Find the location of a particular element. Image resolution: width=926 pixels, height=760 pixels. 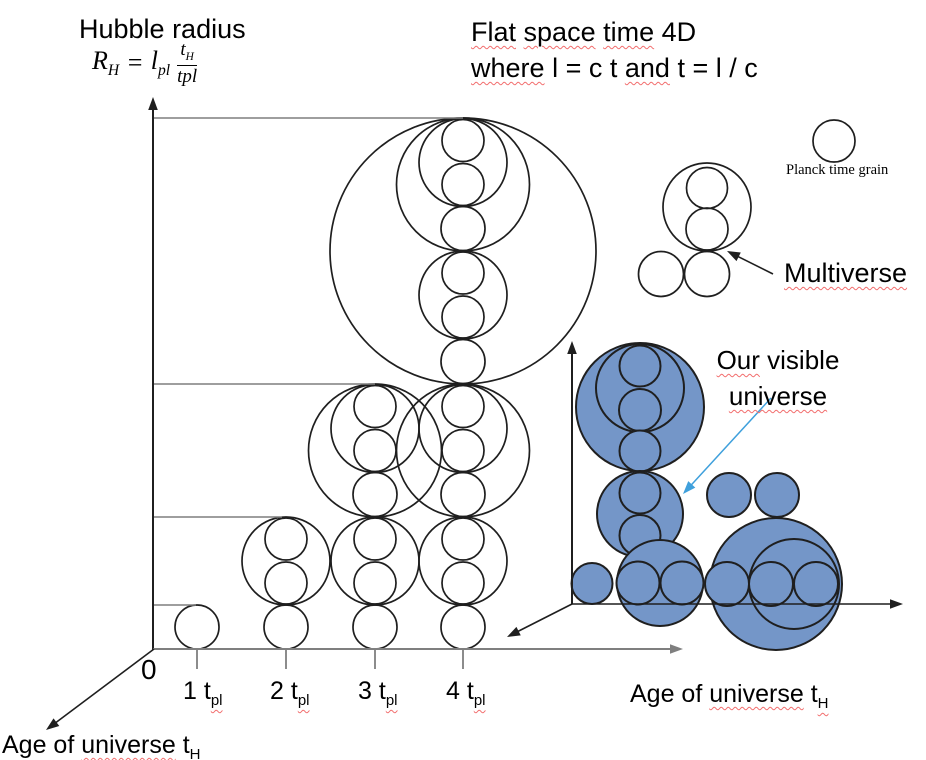

tick-label-1tpl: 1 tpl is located at coordinates (203, 693).